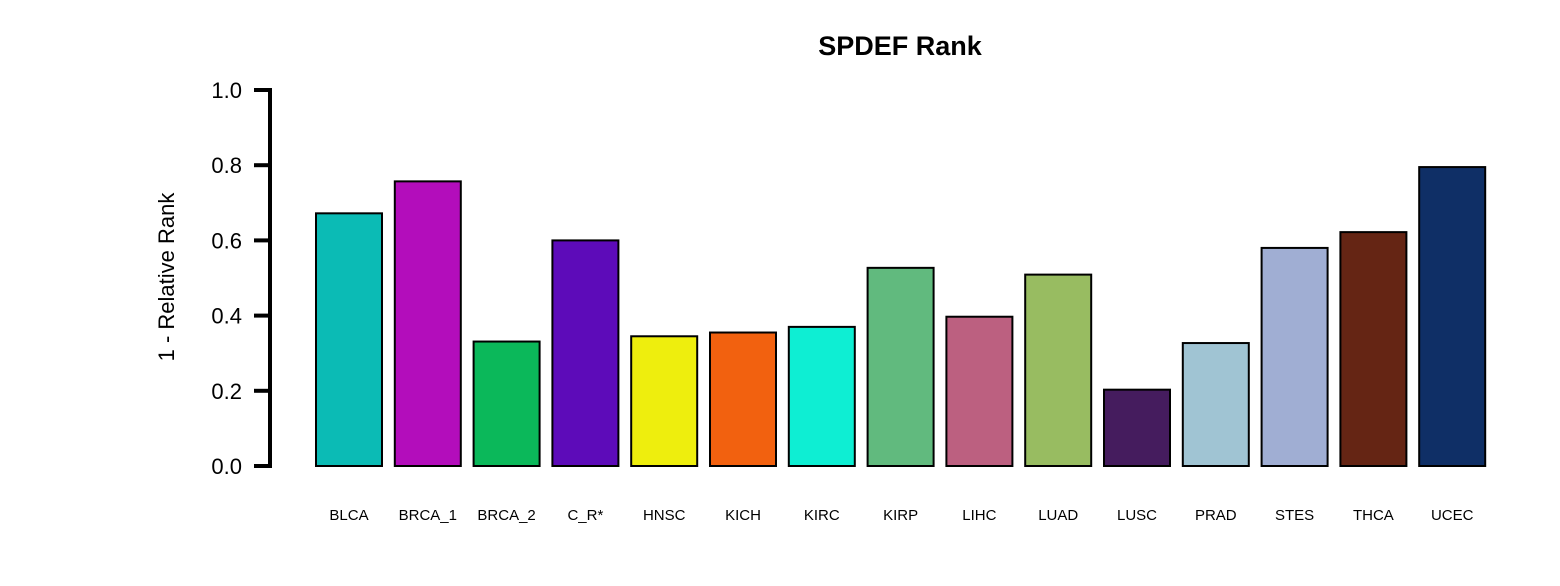 The height and width of the screenshot is (586, 1560). I want to click on y-axis-label: 1 - Relative Rank, so click(166, 277).